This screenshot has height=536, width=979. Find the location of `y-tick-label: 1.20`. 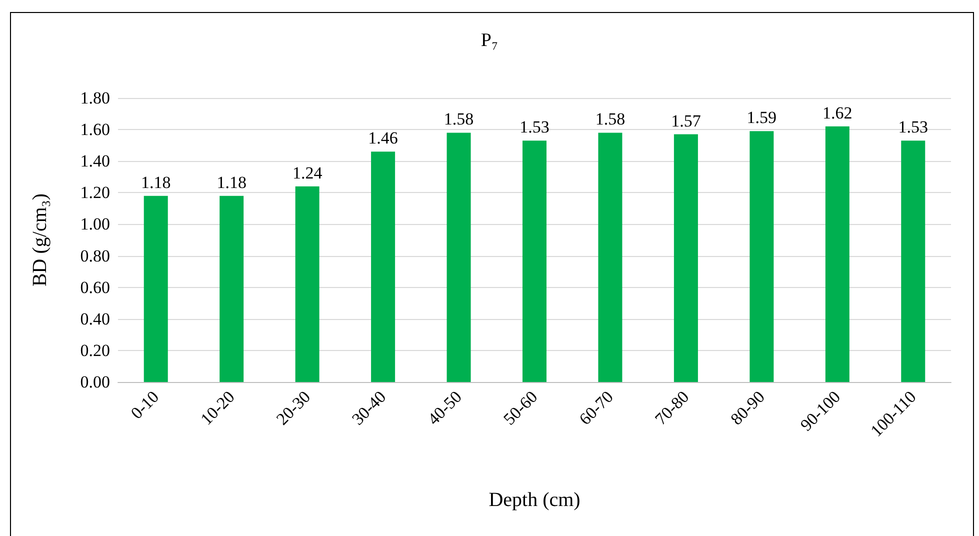

y-tick-label: 1.20 is located at coordinates (95, 192).